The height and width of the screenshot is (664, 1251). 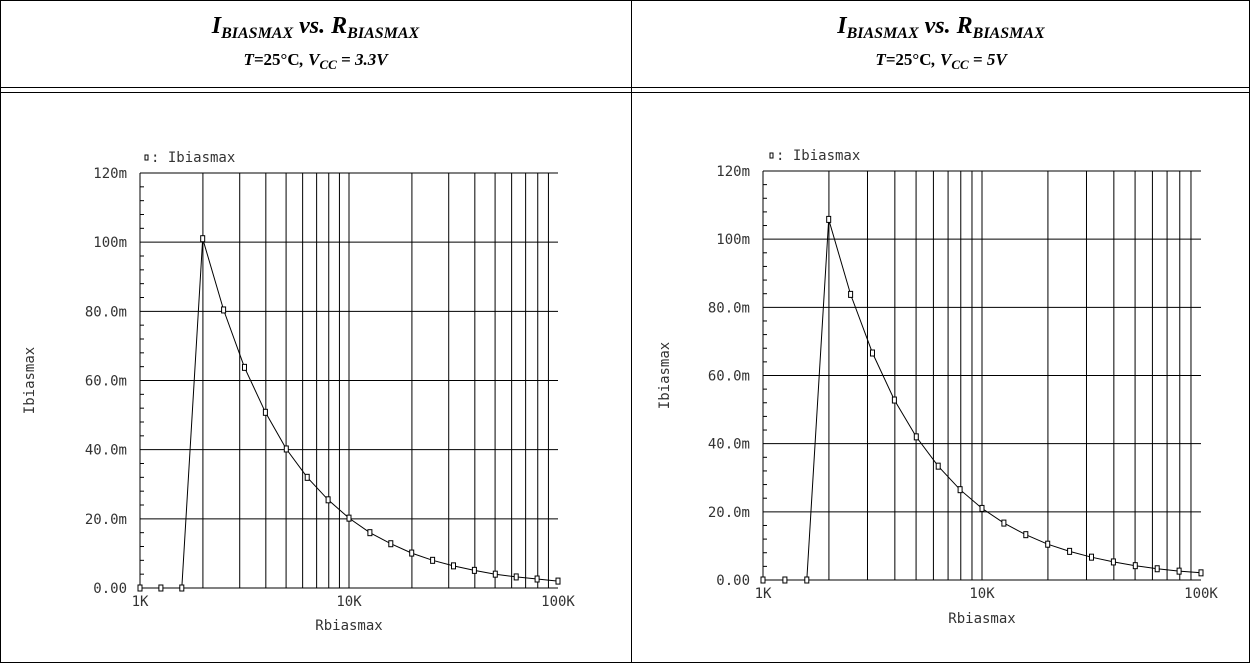 What do you see at coordinates (315, 61) in the screenshot?
I see `chart-subtitle-left: T=25°C, VCC = 3.3V` at bounding box center [315, 61].